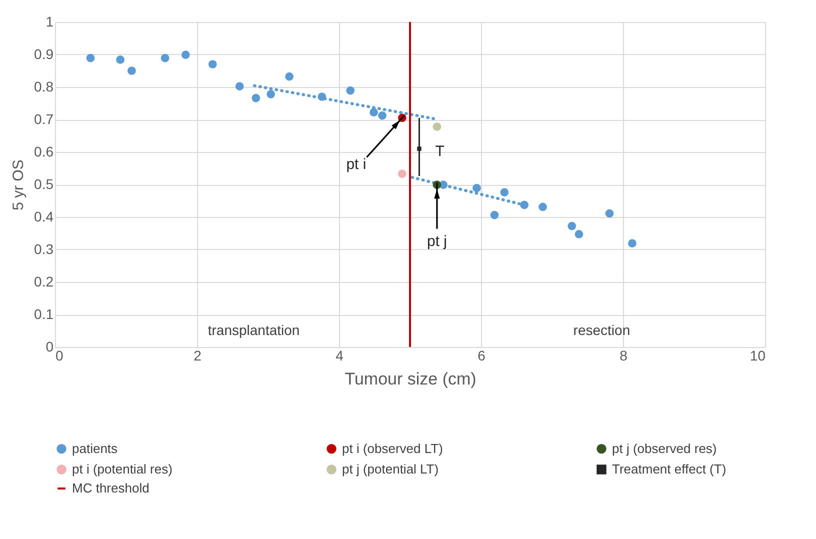  Describe the element at coordinates (122, 469) in the screenshot. I see `legend-label: pt i (potential res)` at that location.